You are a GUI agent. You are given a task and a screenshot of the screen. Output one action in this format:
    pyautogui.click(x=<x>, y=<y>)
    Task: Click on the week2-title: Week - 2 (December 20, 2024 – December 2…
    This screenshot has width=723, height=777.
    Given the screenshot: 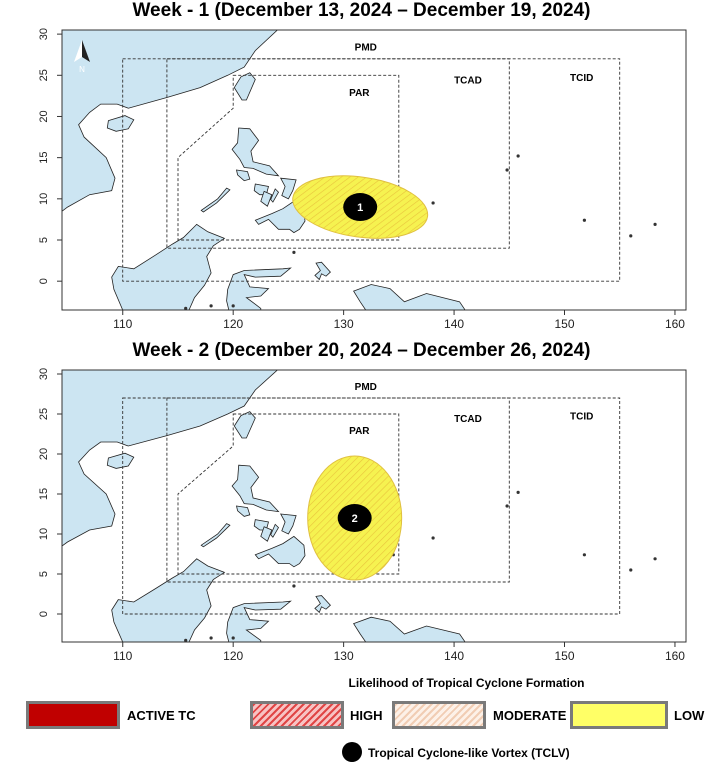 What is the action you would take?
    pyautogui.click(x=361, y=350)
    